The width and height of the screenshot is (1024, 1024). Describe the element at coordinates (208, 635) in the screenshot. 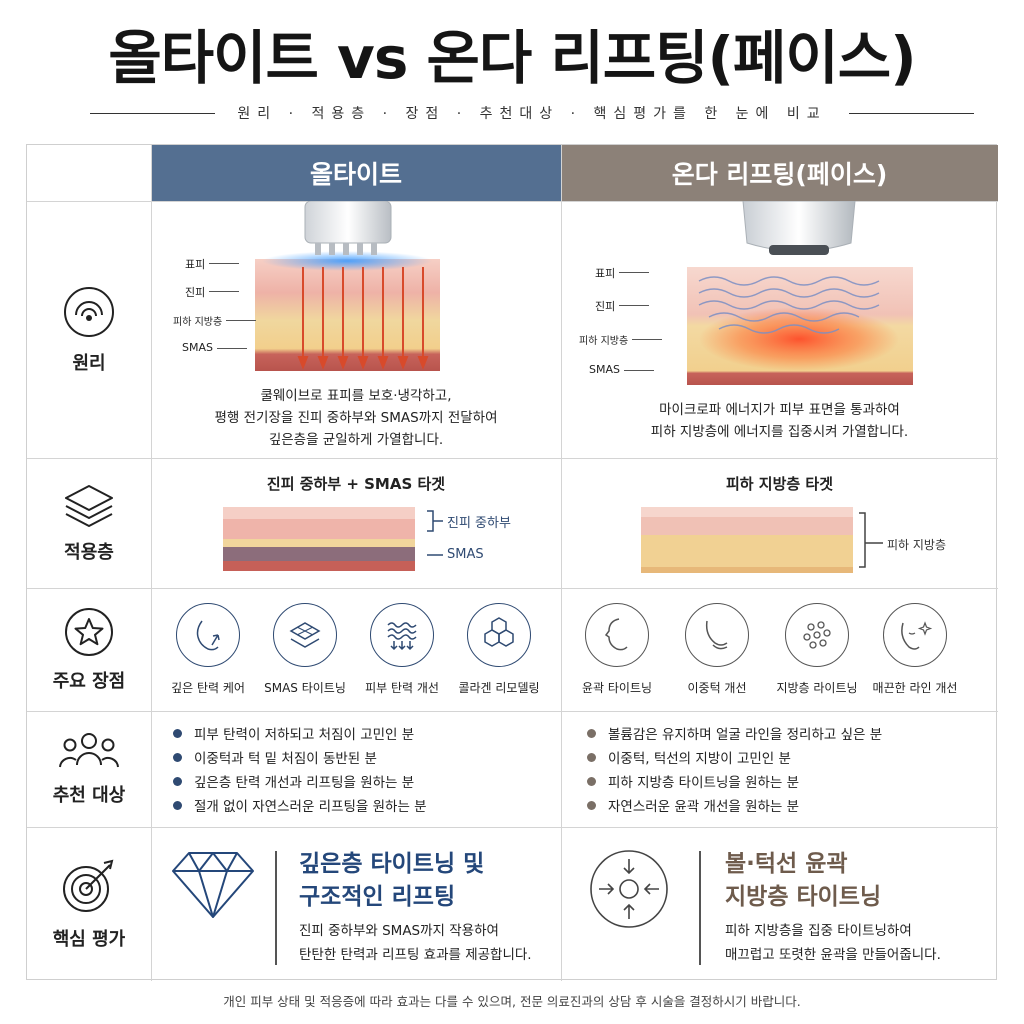

I see `face-lift-icon` at that location.